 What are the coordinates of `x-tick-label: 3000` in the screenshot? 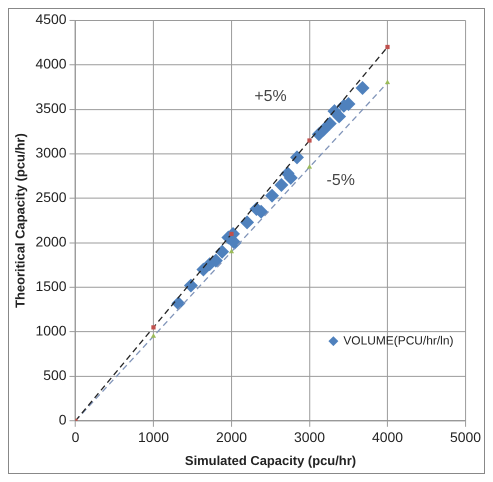 It's located at (310, 436).